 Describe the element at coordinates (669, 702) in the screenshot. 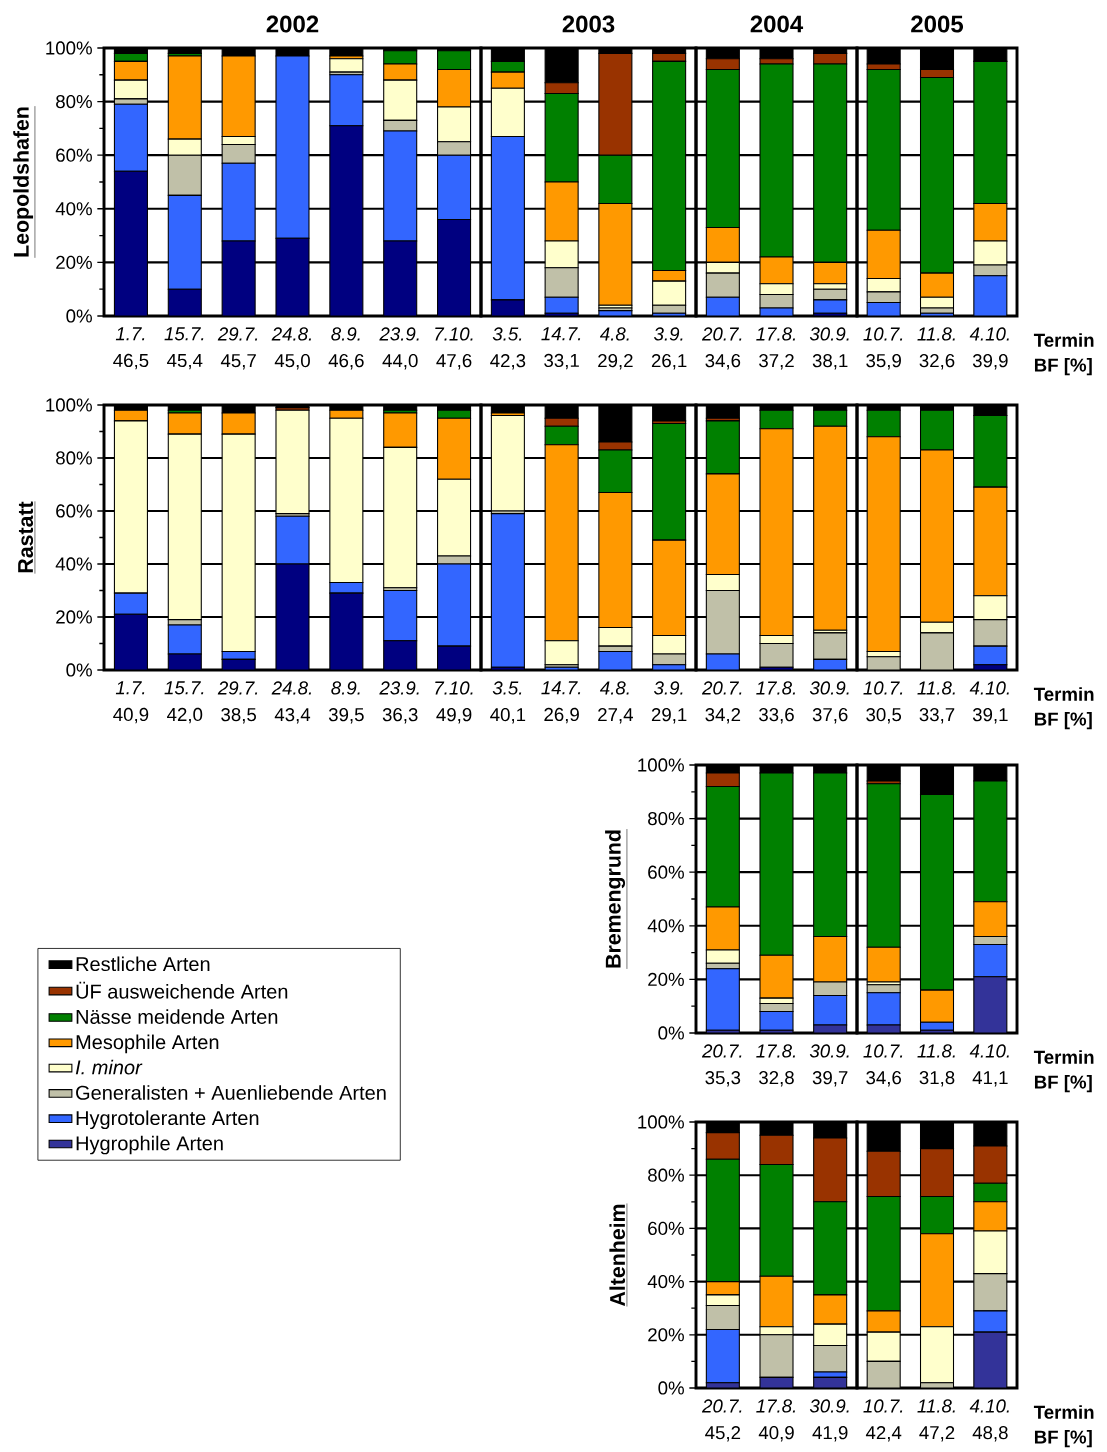

I see `x-tick-label: 3.9. 29,1` at that location.